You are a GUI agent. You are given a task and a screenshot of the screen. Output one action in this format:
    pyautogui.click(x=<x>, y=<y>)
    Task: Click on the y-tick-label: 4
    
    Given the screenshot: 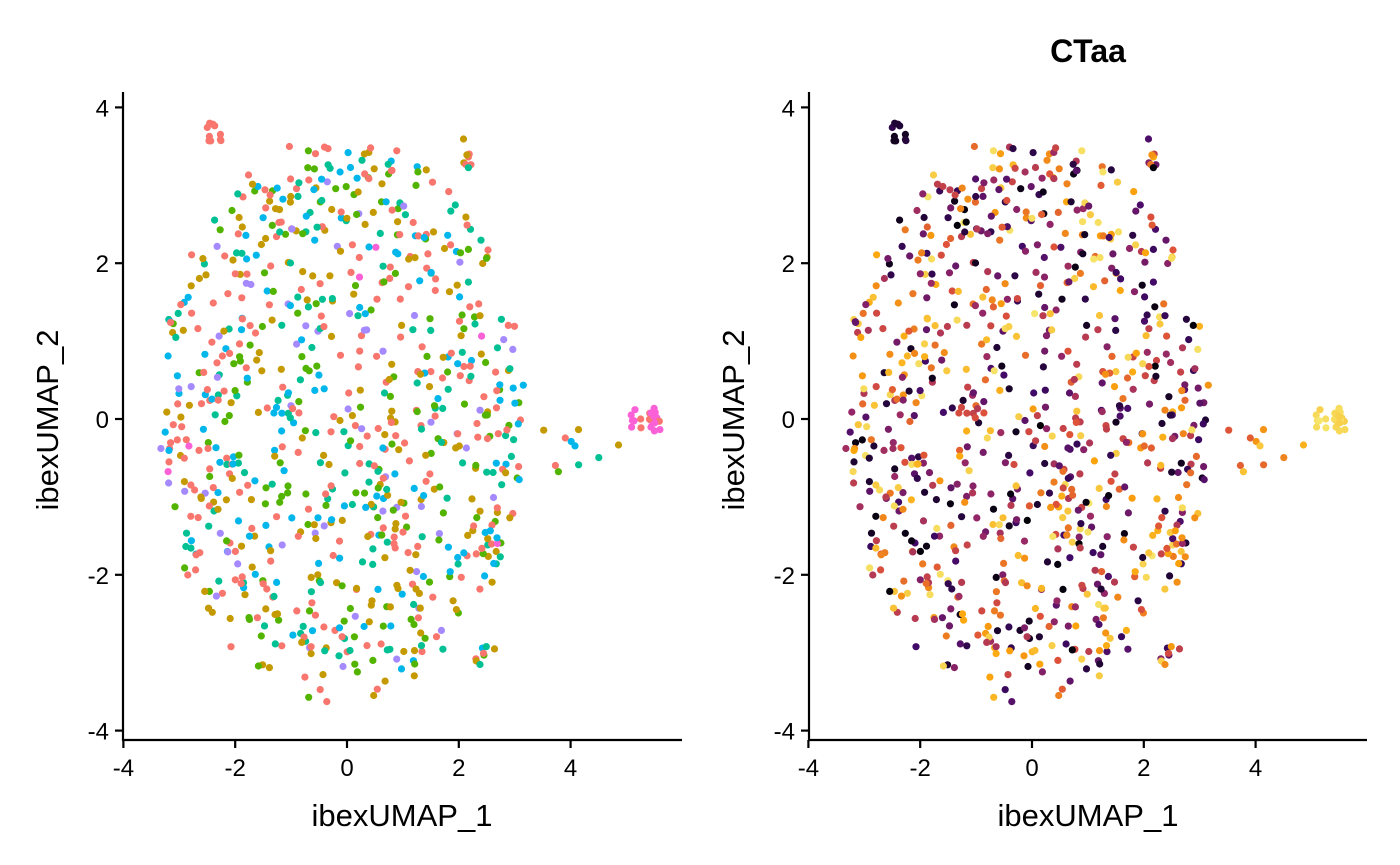 What is the action you would take?
    pyautogui.click(x=102, y=108)
    